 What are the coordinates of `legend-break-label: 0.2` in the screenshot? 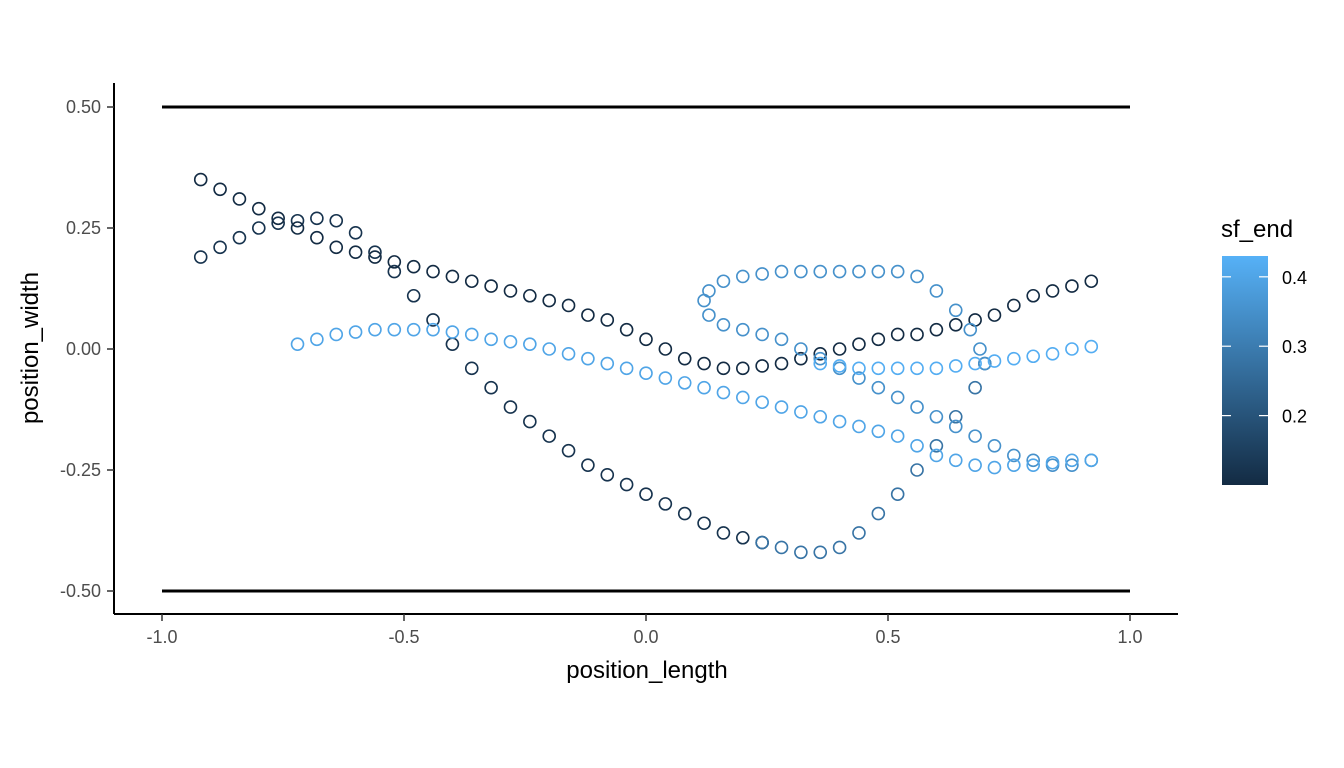 It's located at (1294, 417).